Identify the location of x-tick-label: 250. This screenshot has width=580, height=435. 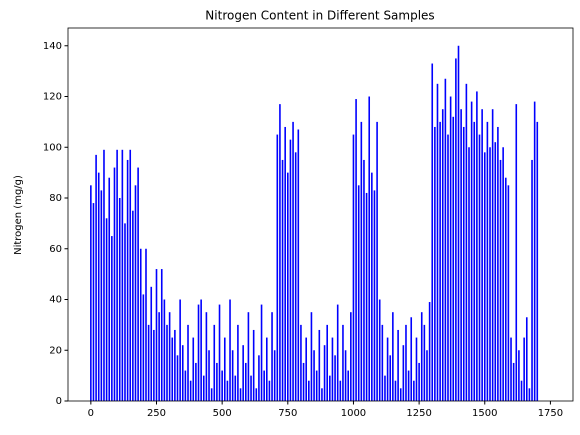
(156, 413).